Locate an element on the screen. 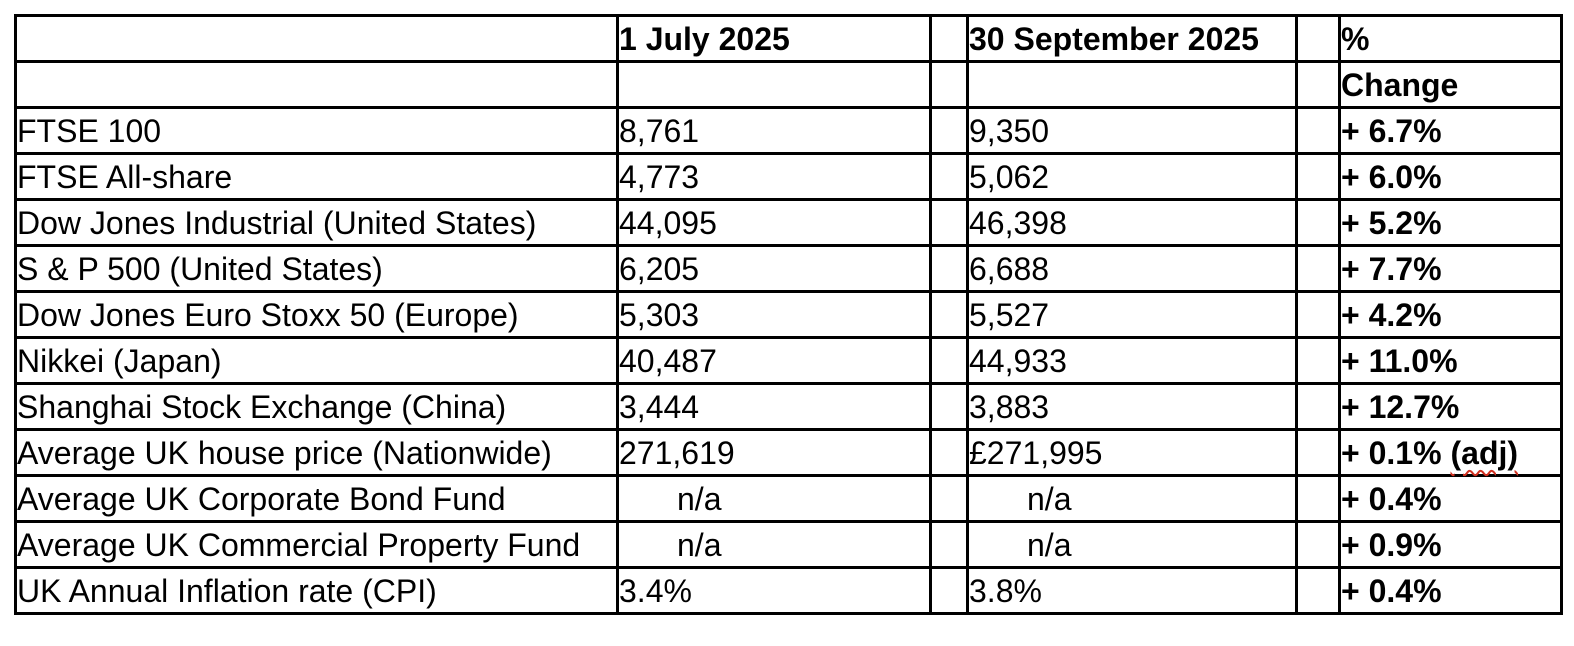 Image resolution: width=1574 pixels, height=646 pixels. percent-change-value: + 6.7% is located at coordinates (1391, 130).